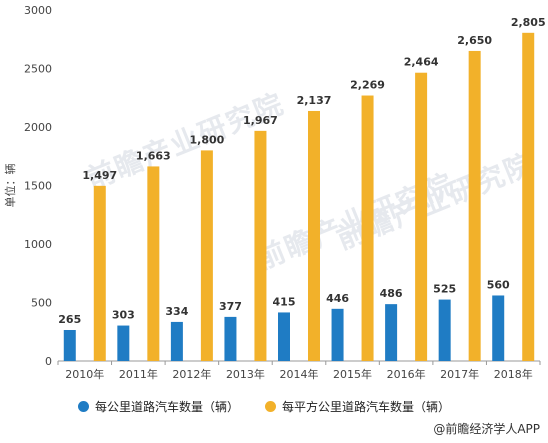 The width and height of the screenshot is (548, 443). Describe the element at coordinates (138, 374) in the screenshot. I see `x-tick-label: 2011年` at that location.